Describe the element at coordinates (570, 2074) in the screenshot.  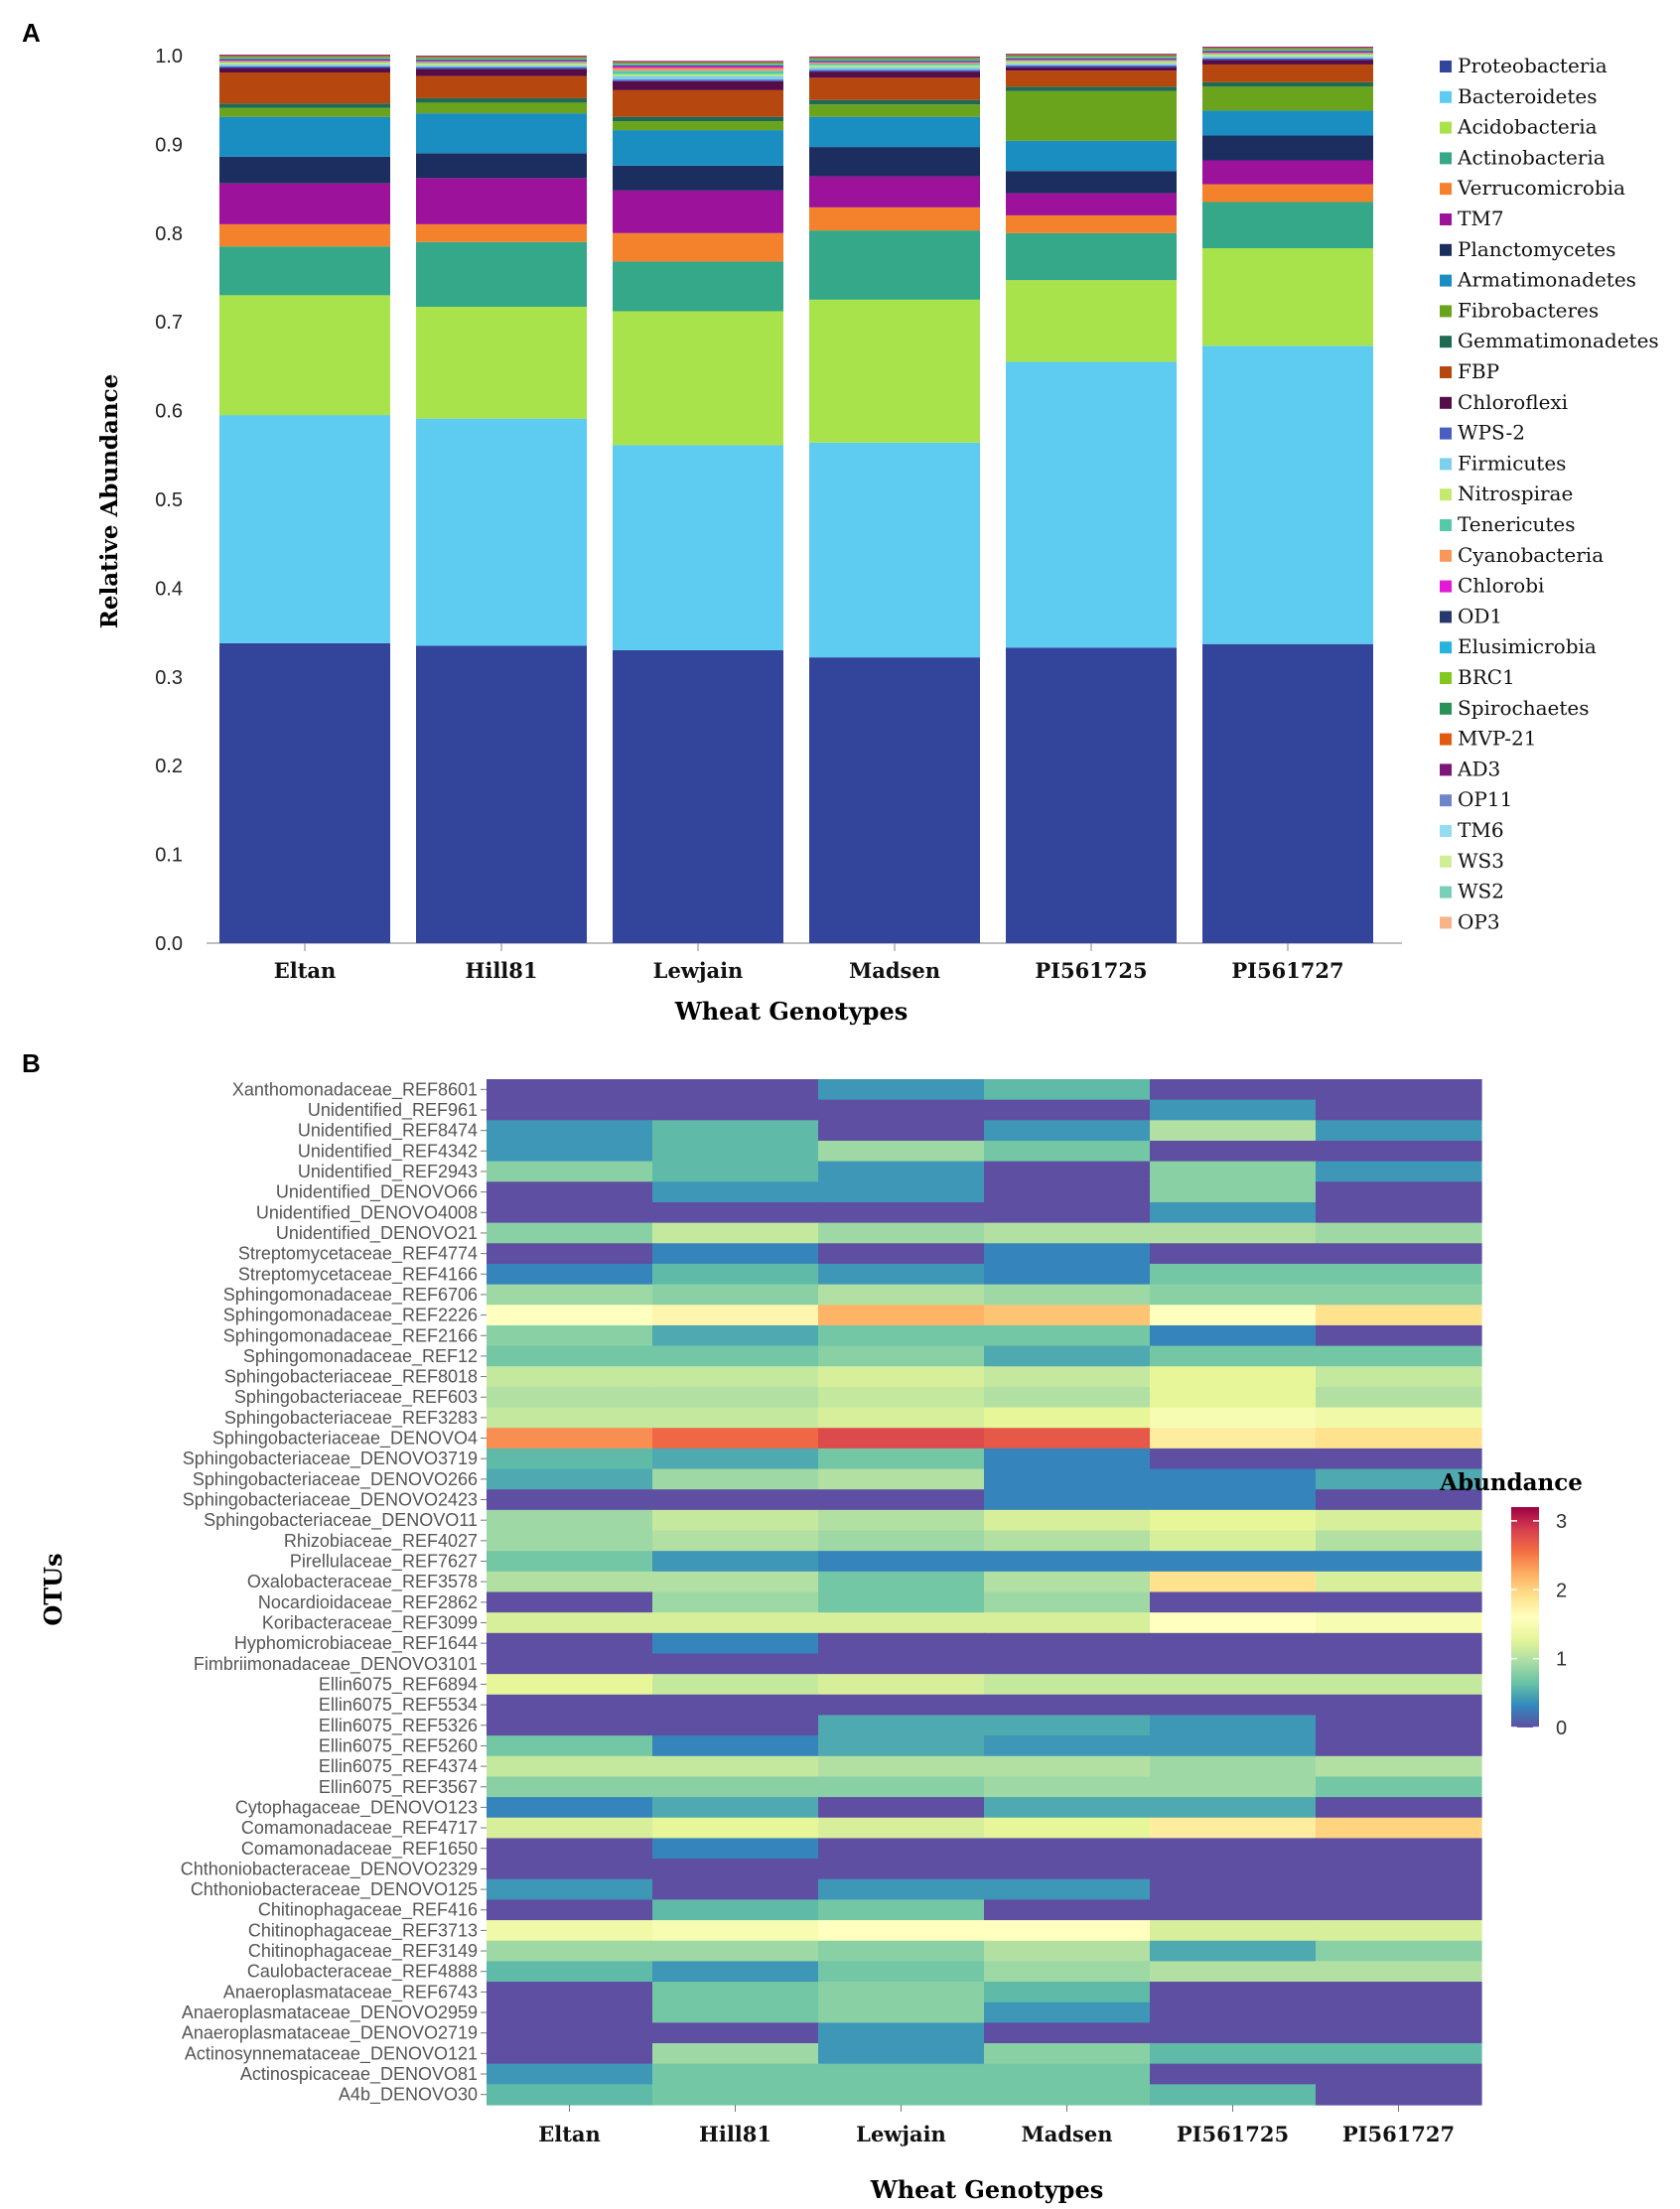
I see `heatmap-cell-actinospicaceae-denovo81-eltan` at that location.